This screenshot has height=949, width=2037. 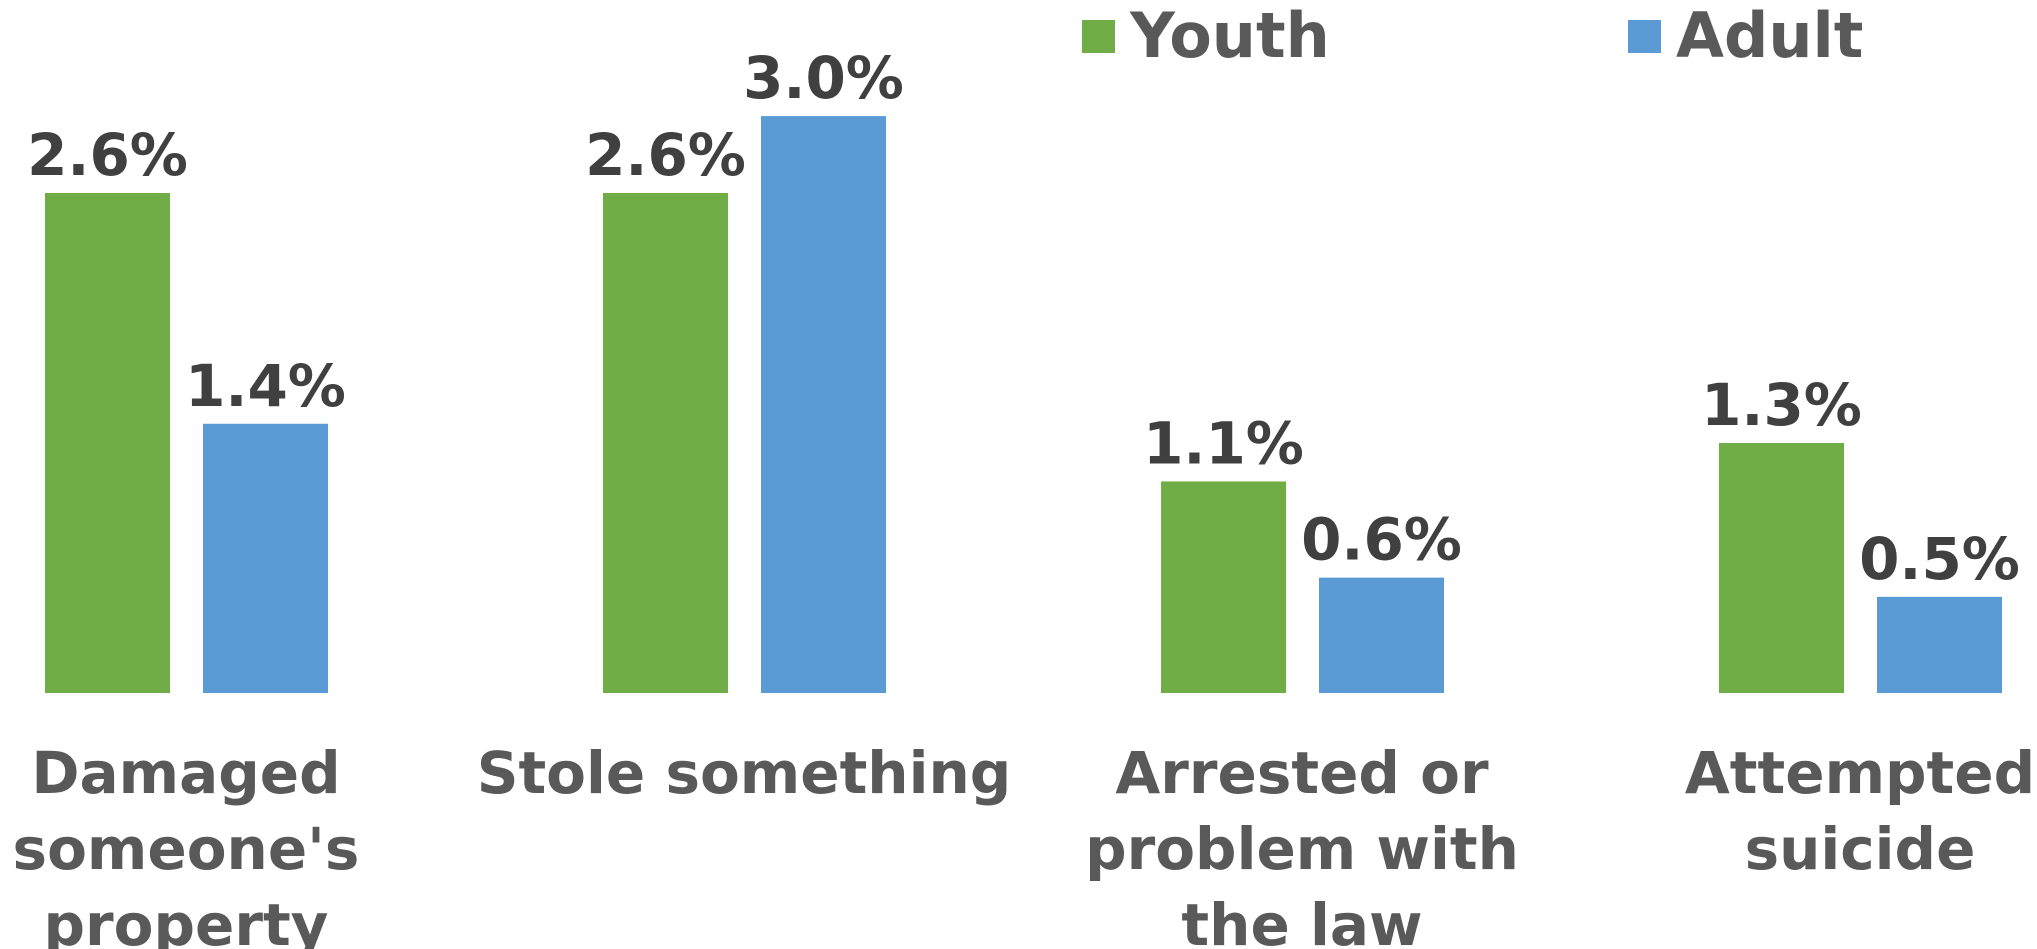 I want to click on category-label-0-line-0: Damaged, so click(x=185, y=773).